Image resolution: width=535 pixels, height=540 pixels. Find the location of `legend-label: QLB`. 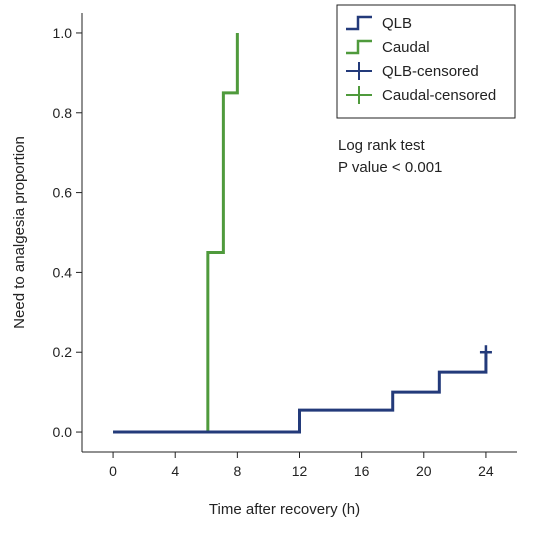

legend-label: QLB is located at coordinates (397, 23).